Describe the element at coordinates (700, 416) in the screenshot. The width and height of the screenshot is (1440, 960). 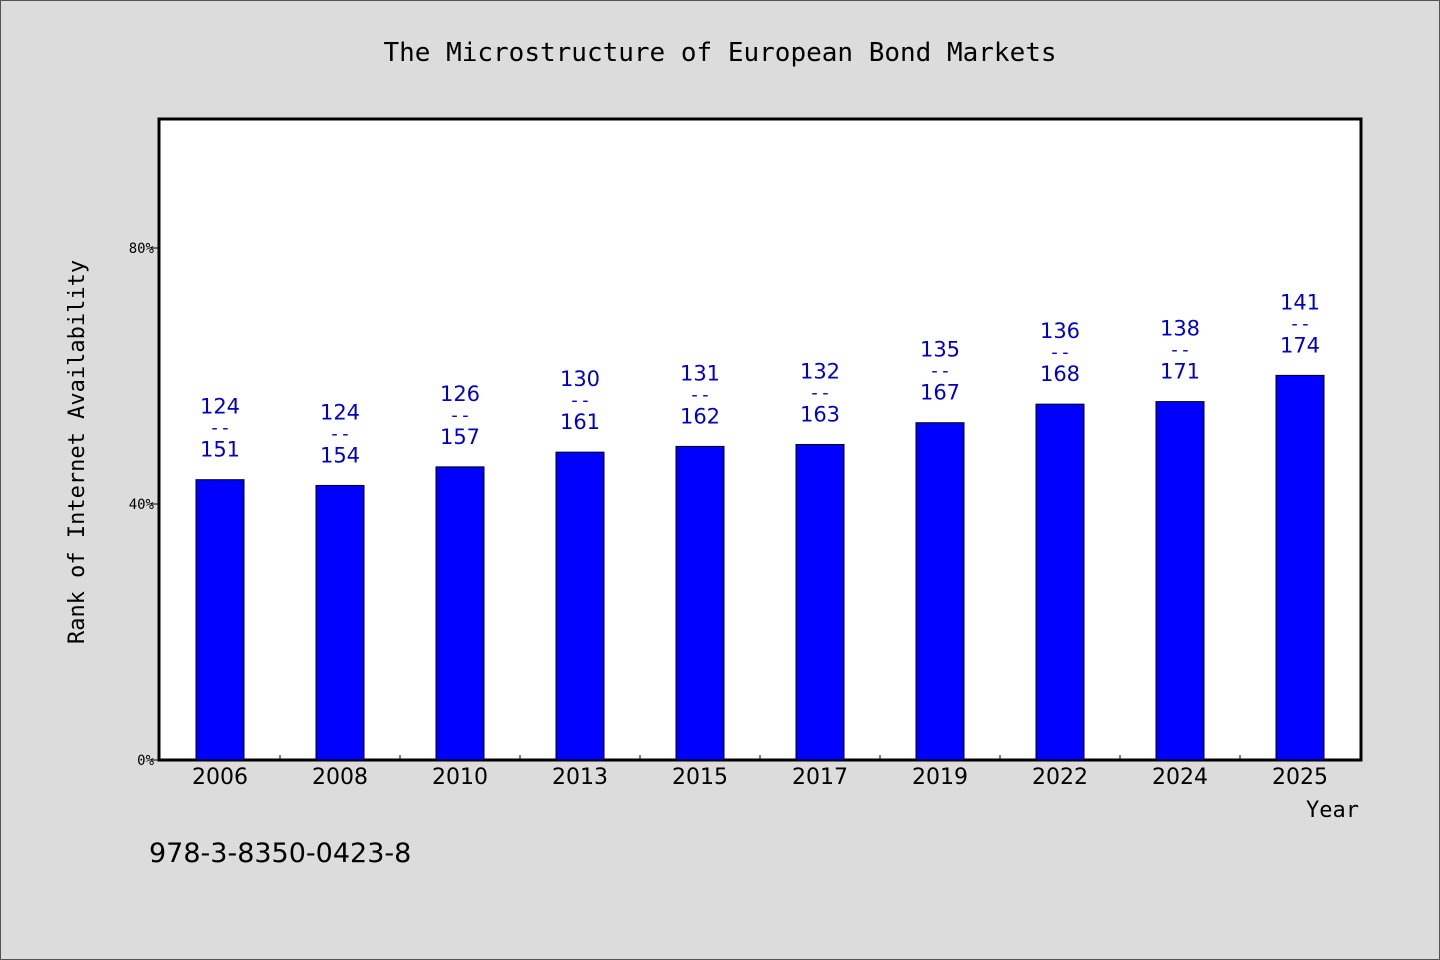
I see `bar-label-bottom: 162` at that location.